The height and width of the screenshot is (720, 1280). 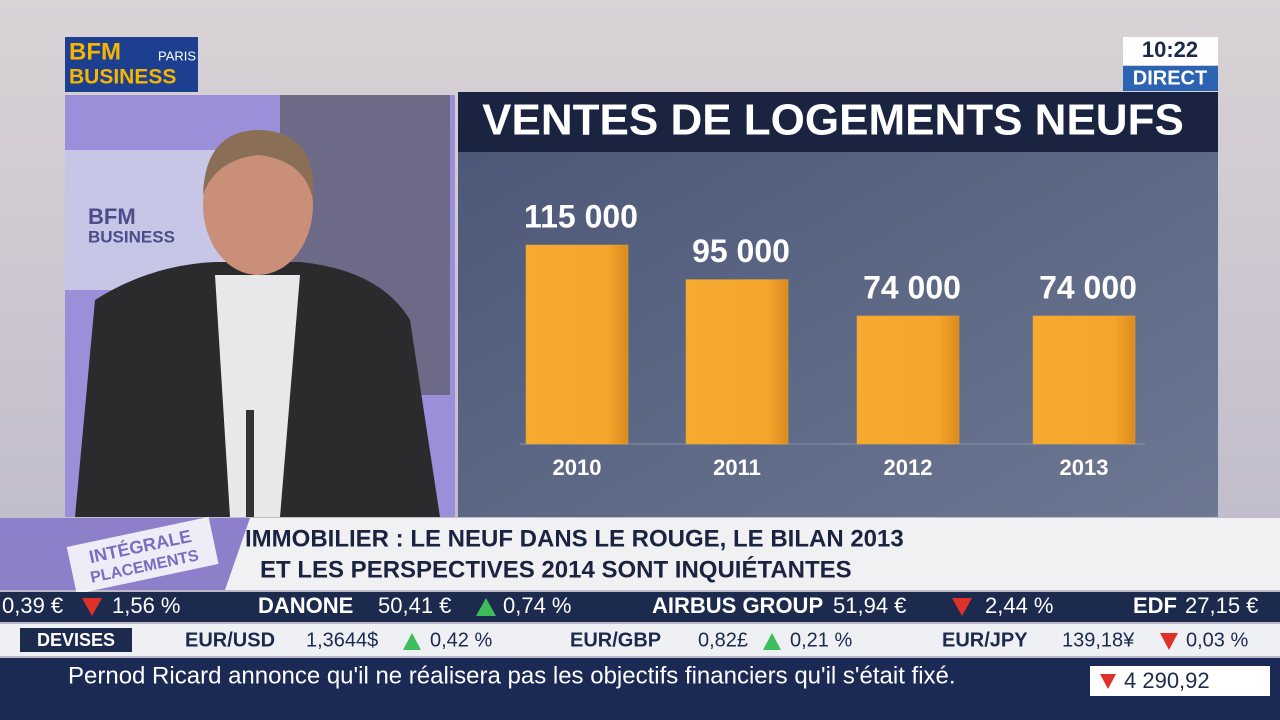 I want to click on currency-rate: 1,3644$, so click(x=342, y=640).